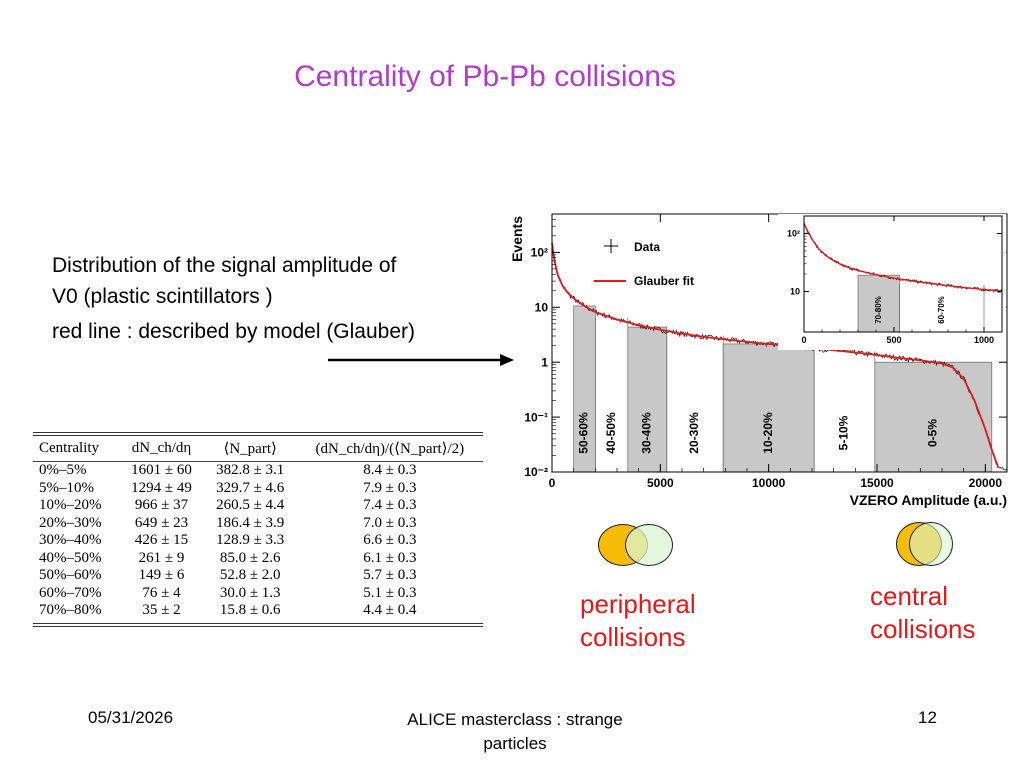  Describe the element at coordinates (70, 505) in the screenshot. I see `cell-centrality: 10%–20%` at that location.